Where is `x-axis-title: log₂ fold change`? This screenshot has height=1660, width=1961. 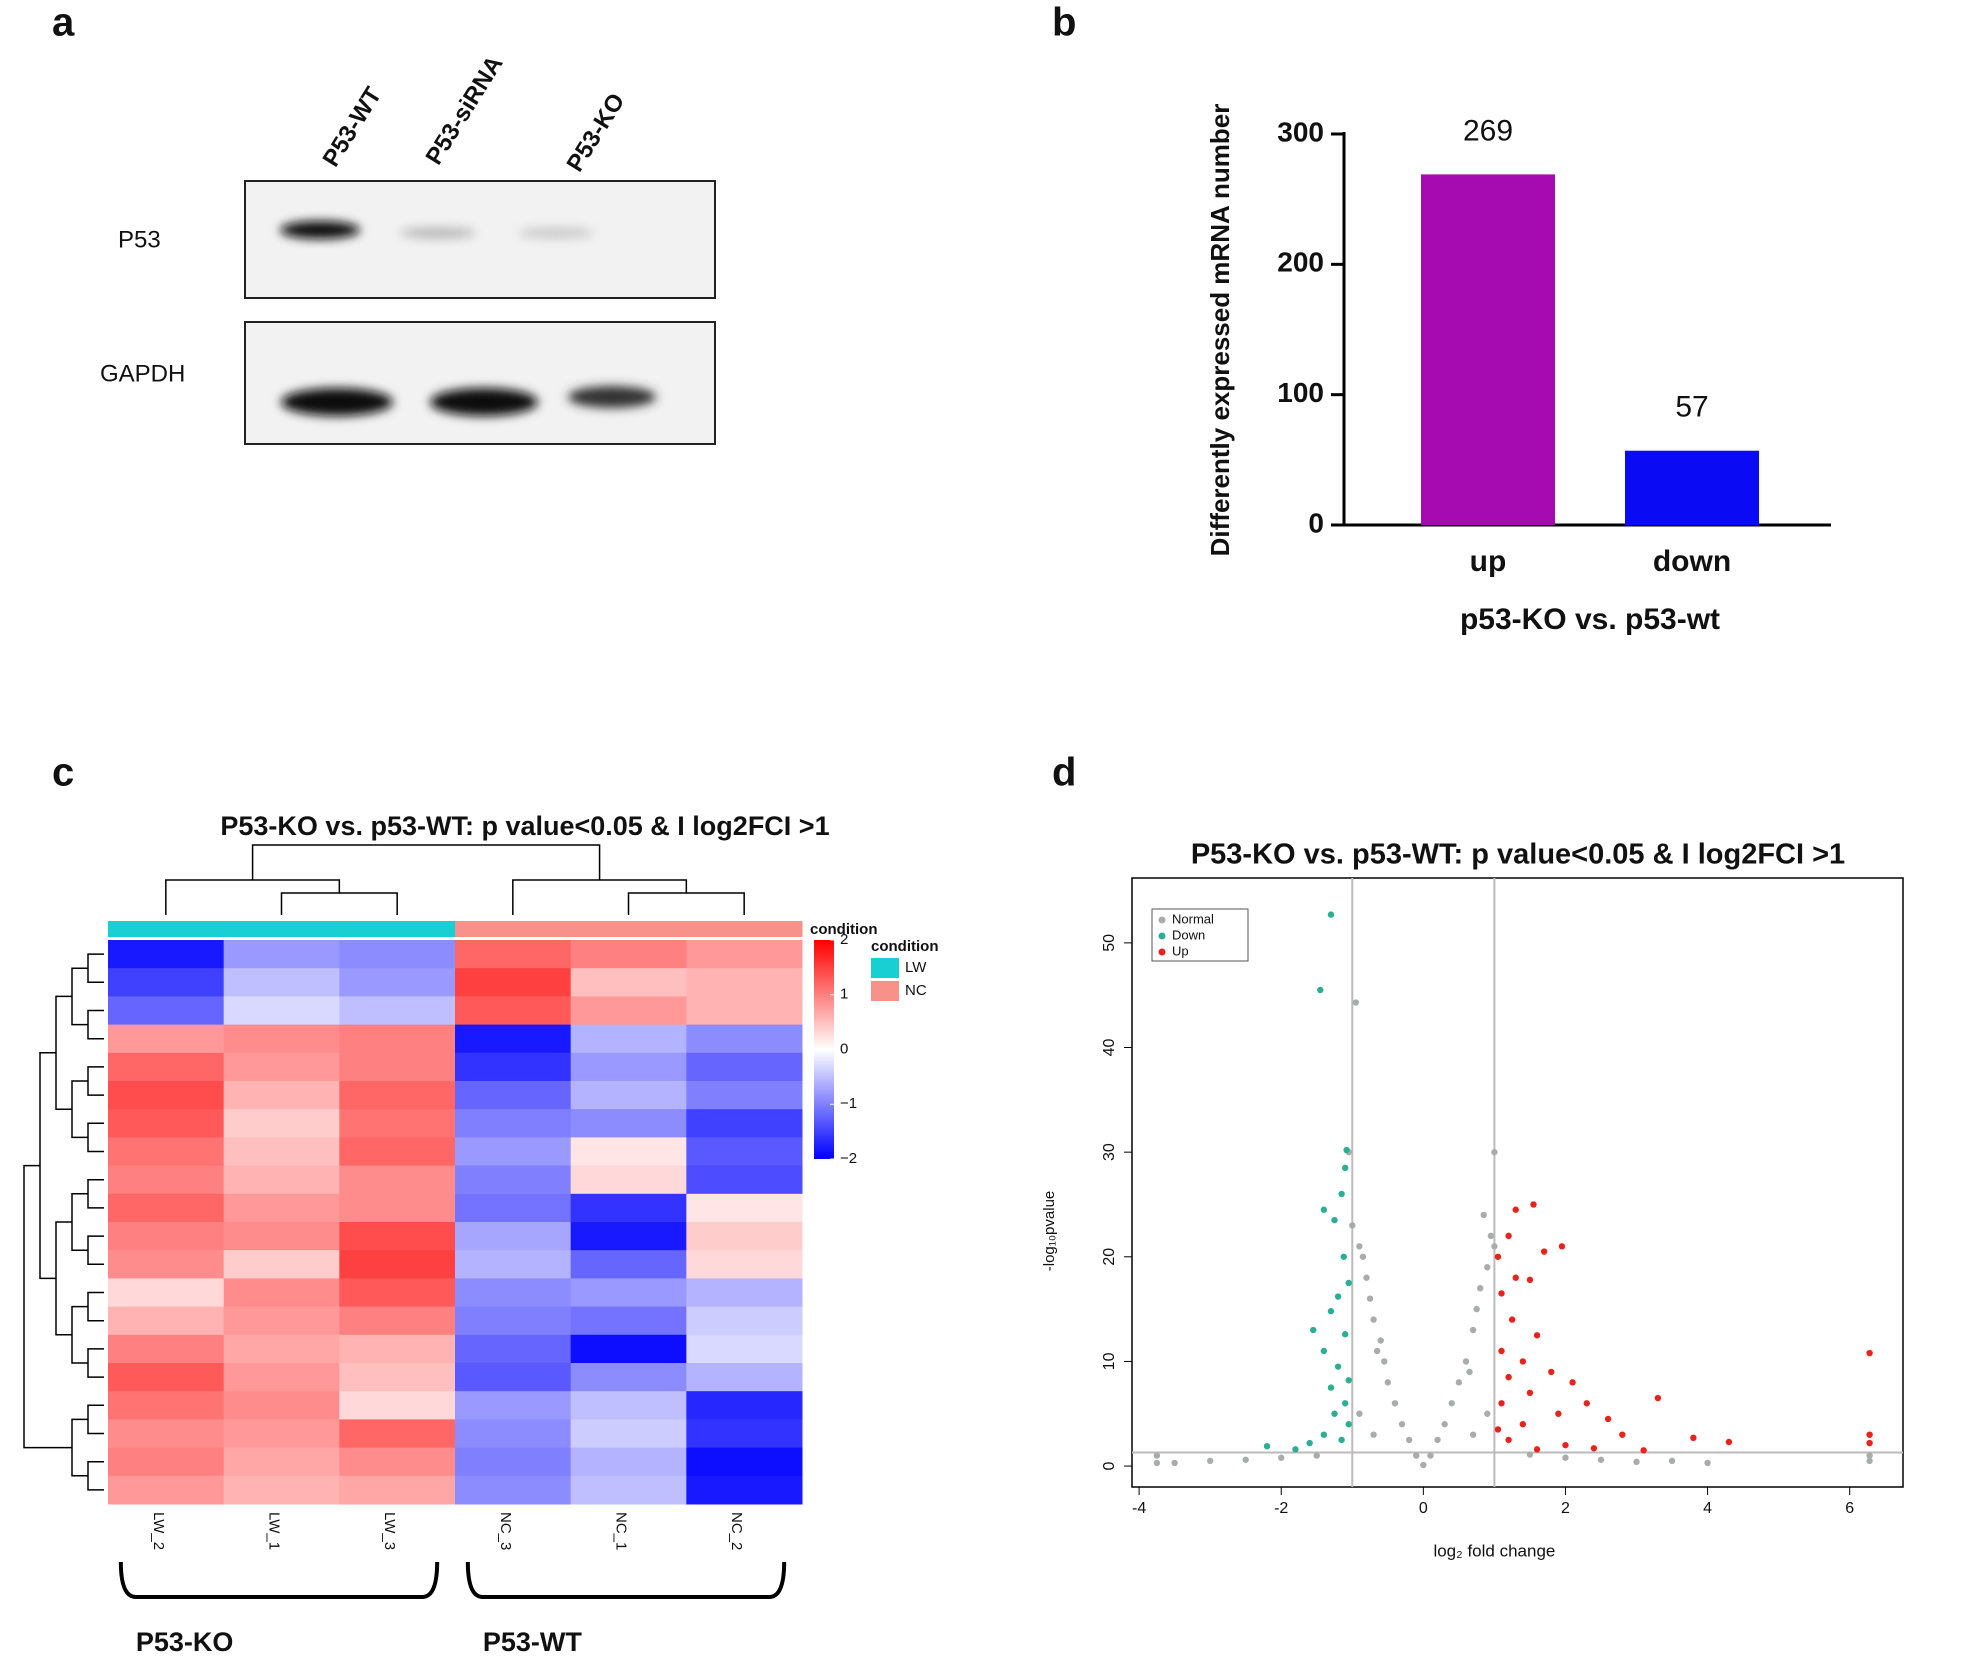 x-axis-title: log₂ fold change is located at coordinates (1494, 1550).